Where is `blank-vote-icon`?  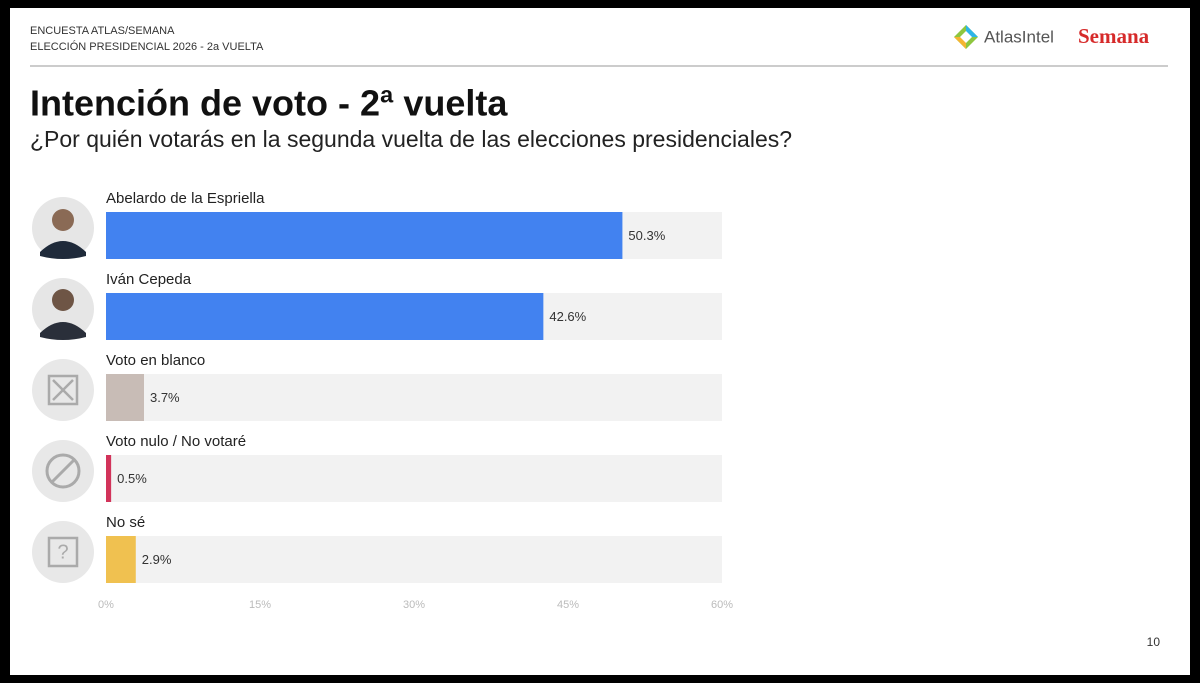
blank-vote-icon is located at coordinates (63, 390).